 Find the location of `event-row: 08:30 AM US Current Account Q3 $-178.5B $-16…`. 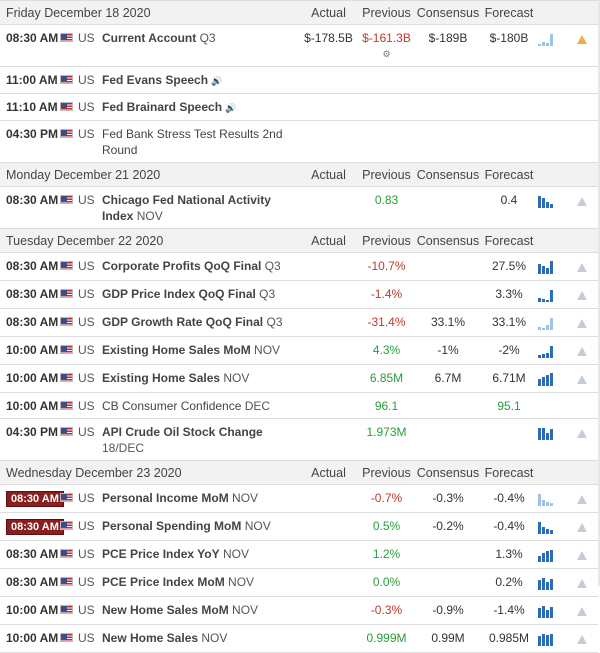

event-row: 08:30 AM US Current Account Q3 $-178.5B $-16… is located at coordinates (299, 46).